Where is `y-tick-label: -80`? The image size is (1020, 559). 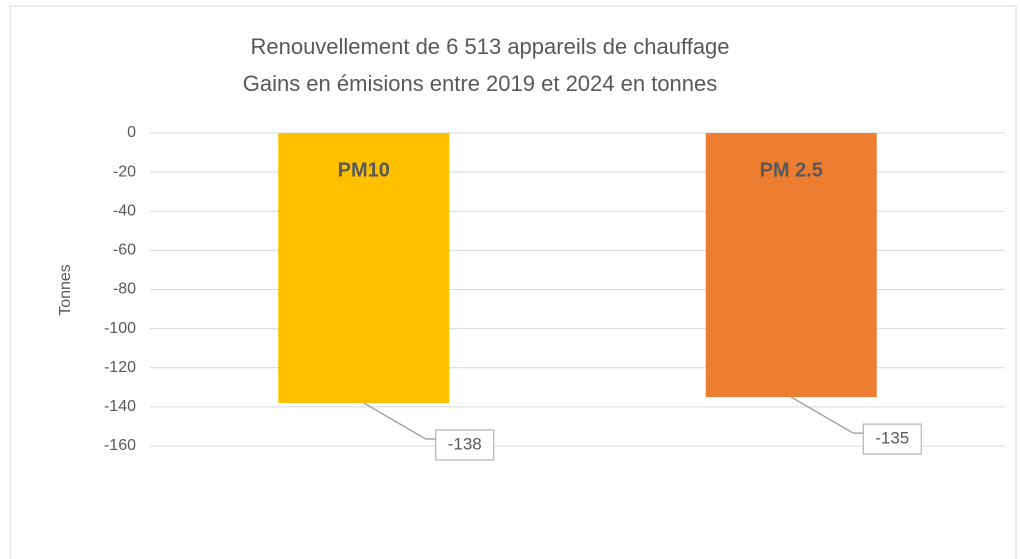 y-tick-label: -80 is located at coordinates (124, 289).